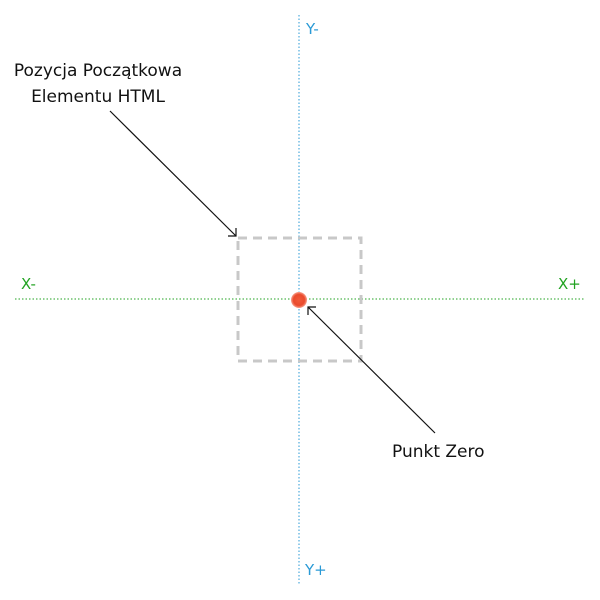  What do you see at coordinates (98, 84) in the screenshot?
I see `initial-position-label: Pozycja Początkowa Elementu HTML` at bounding box center [98, 84].